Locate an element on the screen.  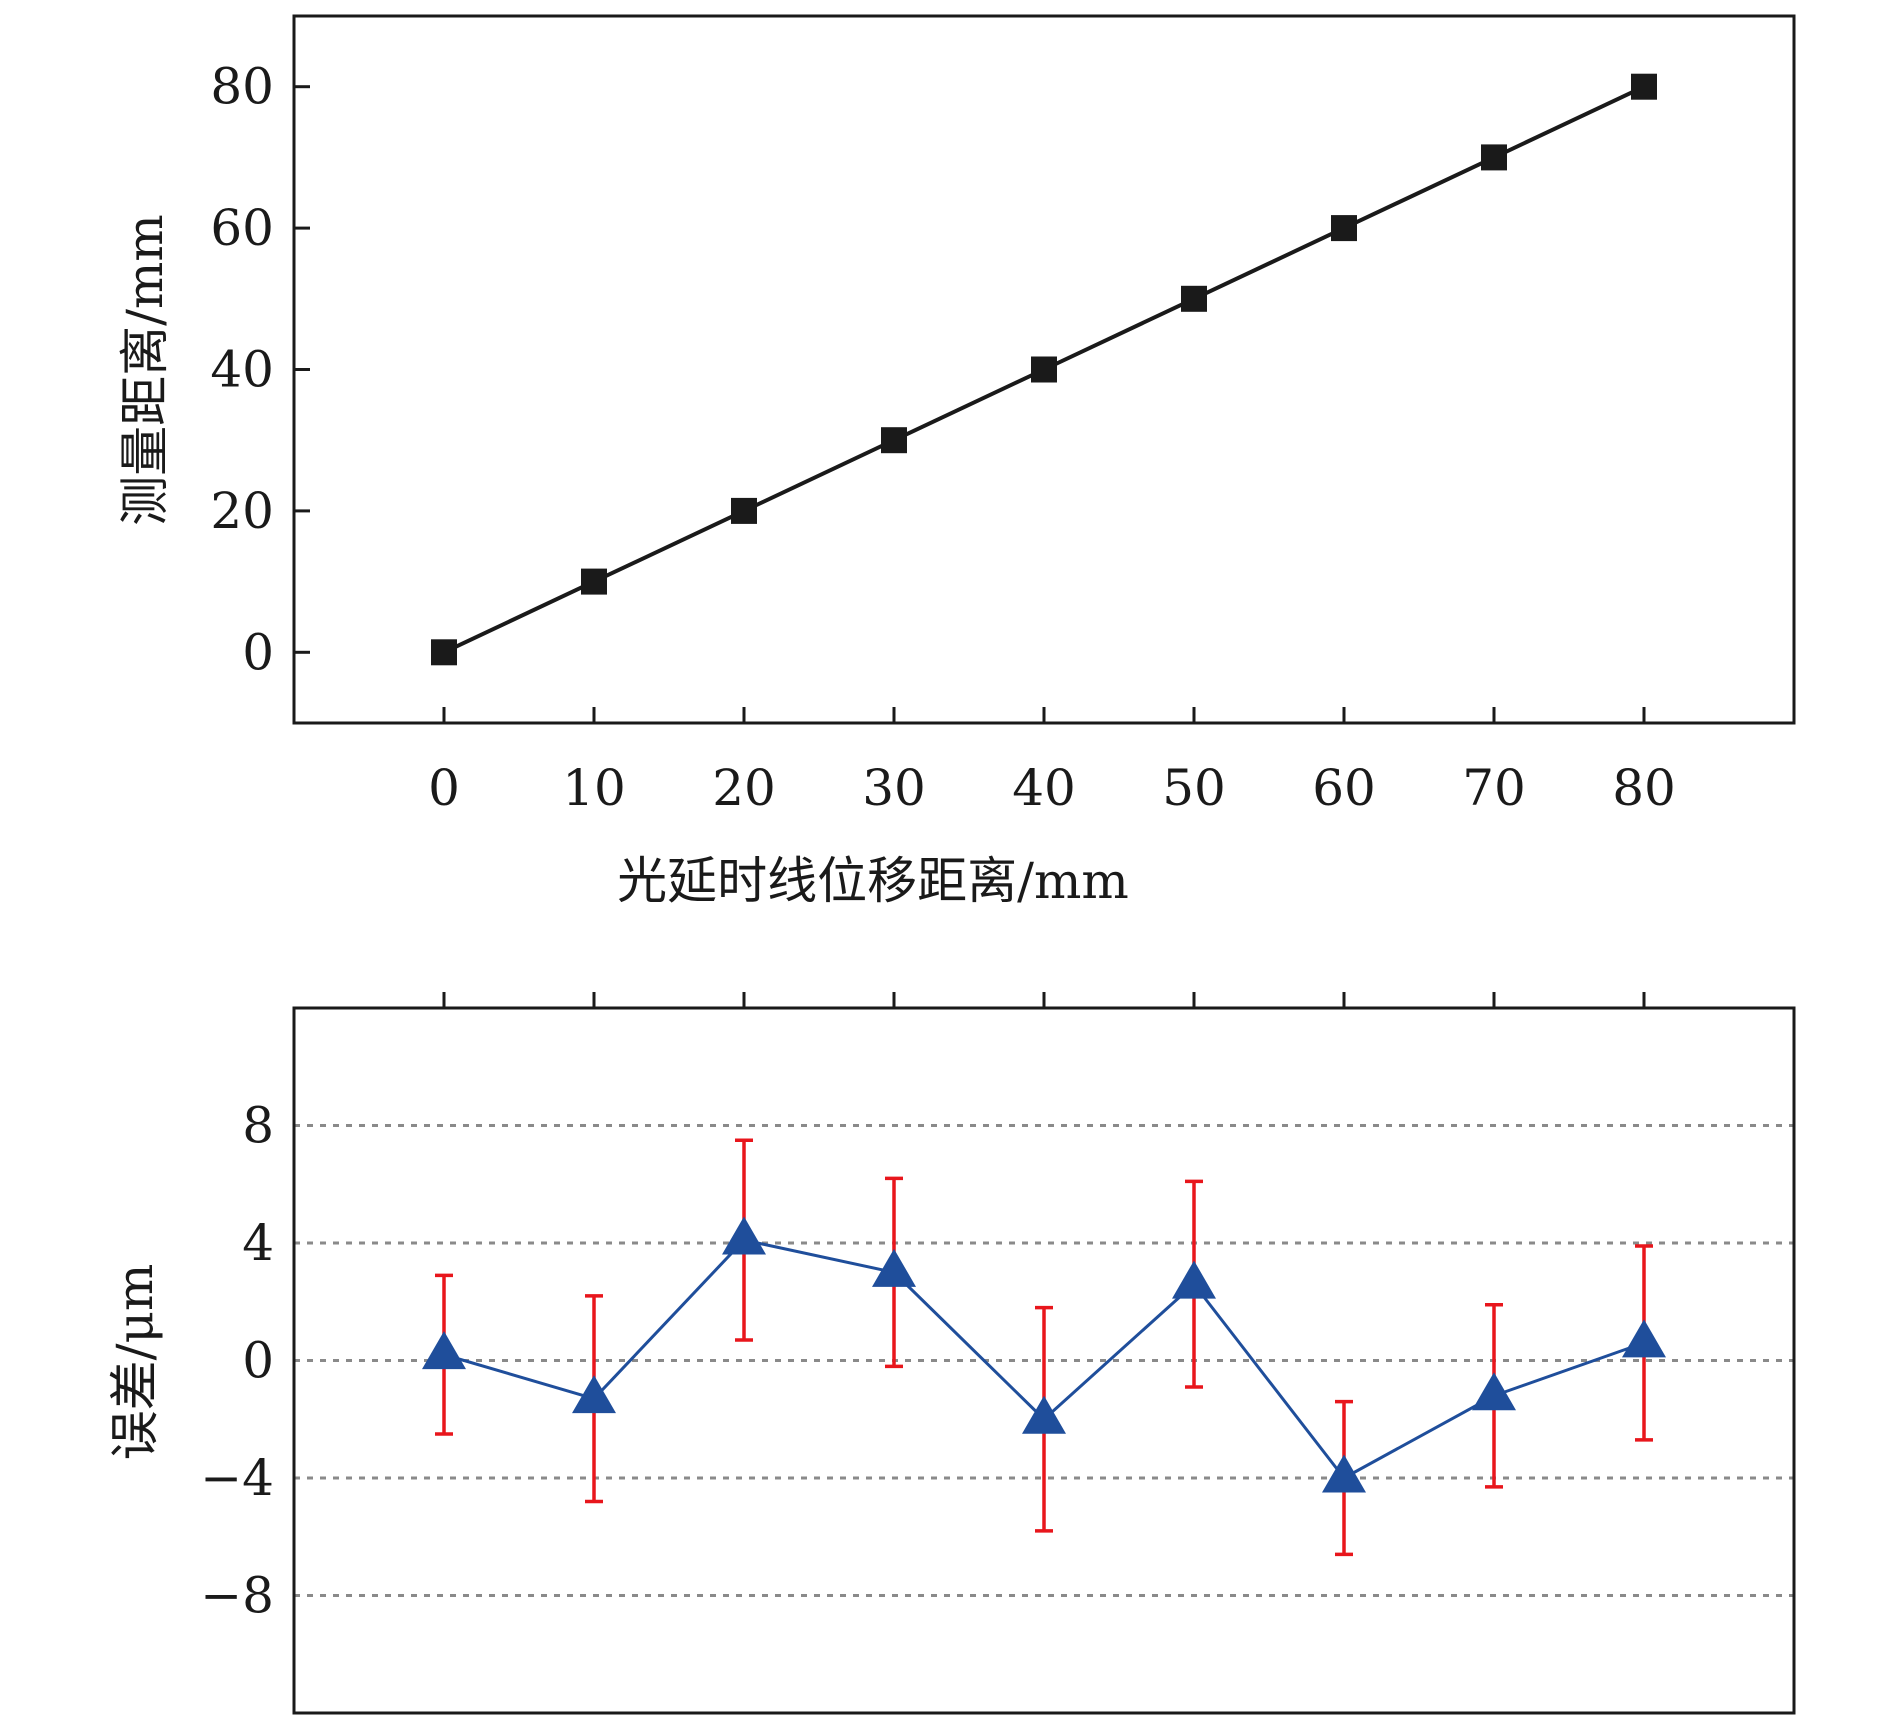
chart-bottom-y-tick-labels: 8 4 0 −4 −8 is located at coordinates (237, 1361).